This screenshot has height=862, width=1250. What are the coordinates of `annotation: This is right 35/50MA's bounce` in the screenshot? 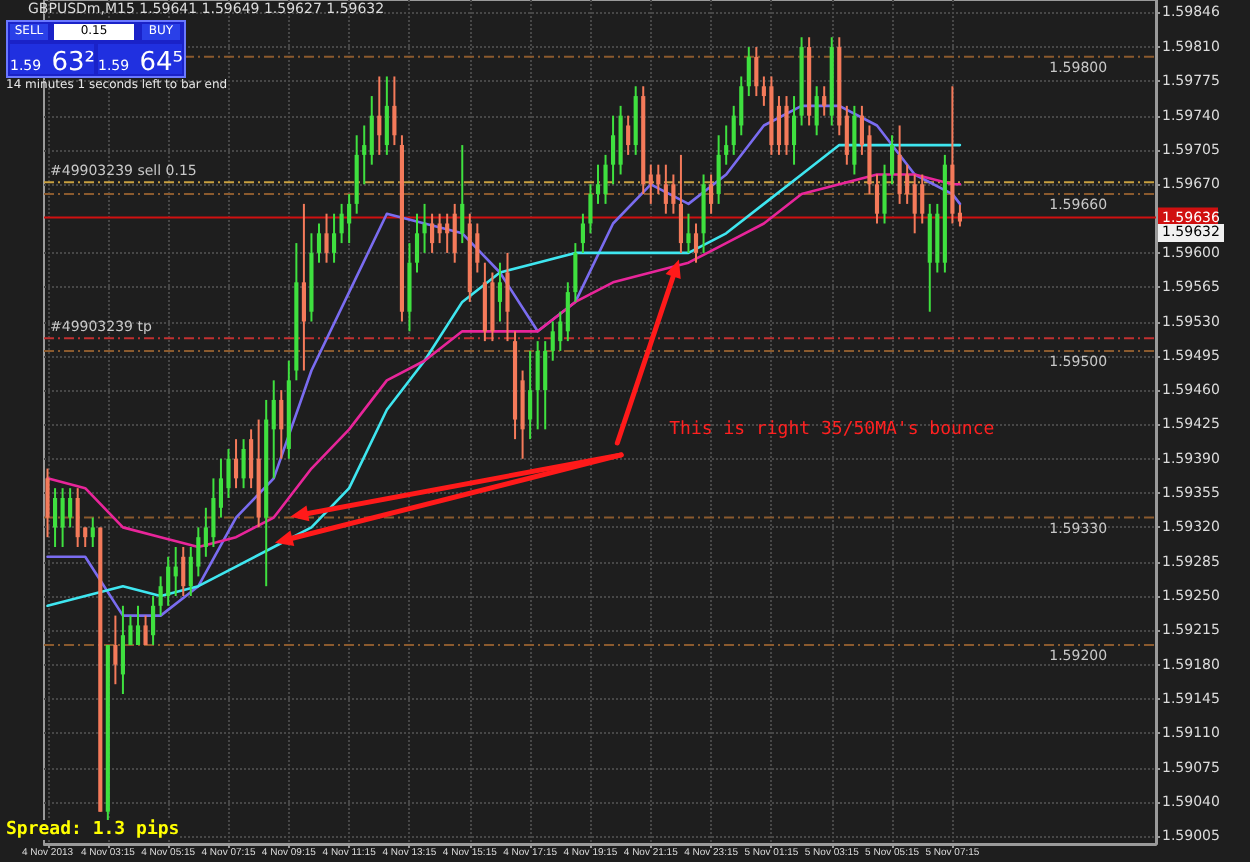 It's located at (832, 429).